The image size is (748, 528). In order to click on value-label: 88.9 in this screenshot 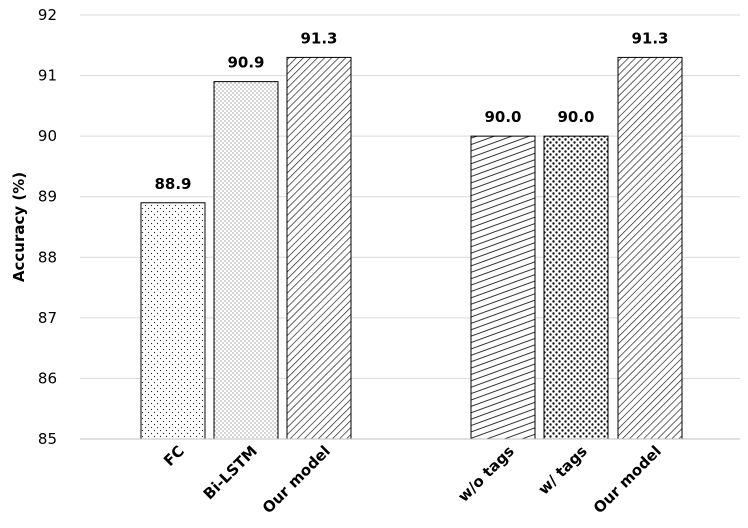, I will do `click(172, 184)`.